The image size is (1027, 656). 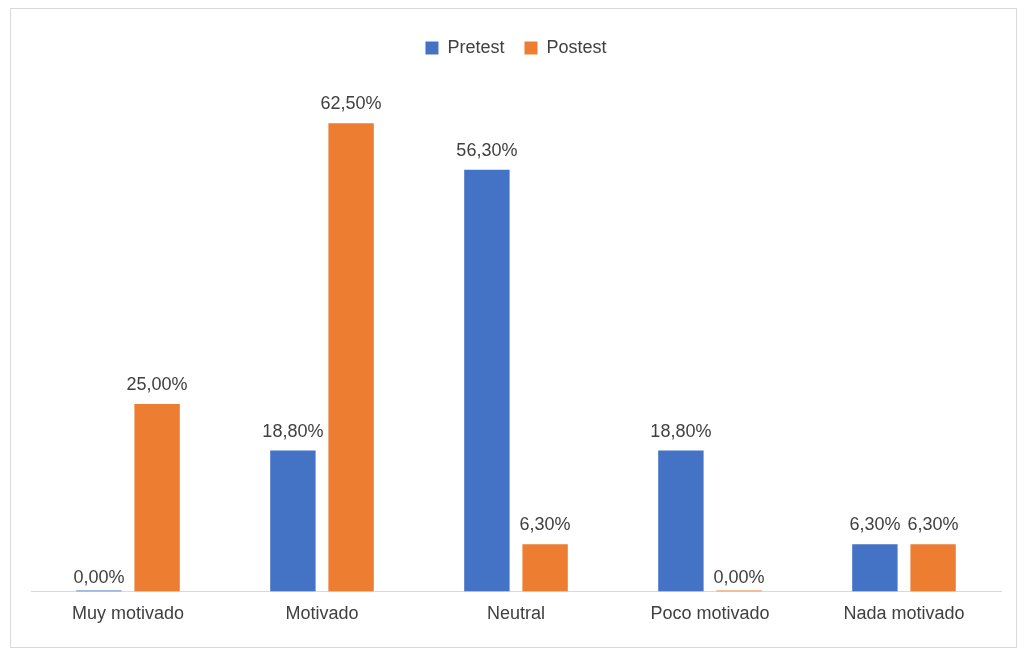 I want to click on x-tick-label: Neutral, so click(x=516, y=613).